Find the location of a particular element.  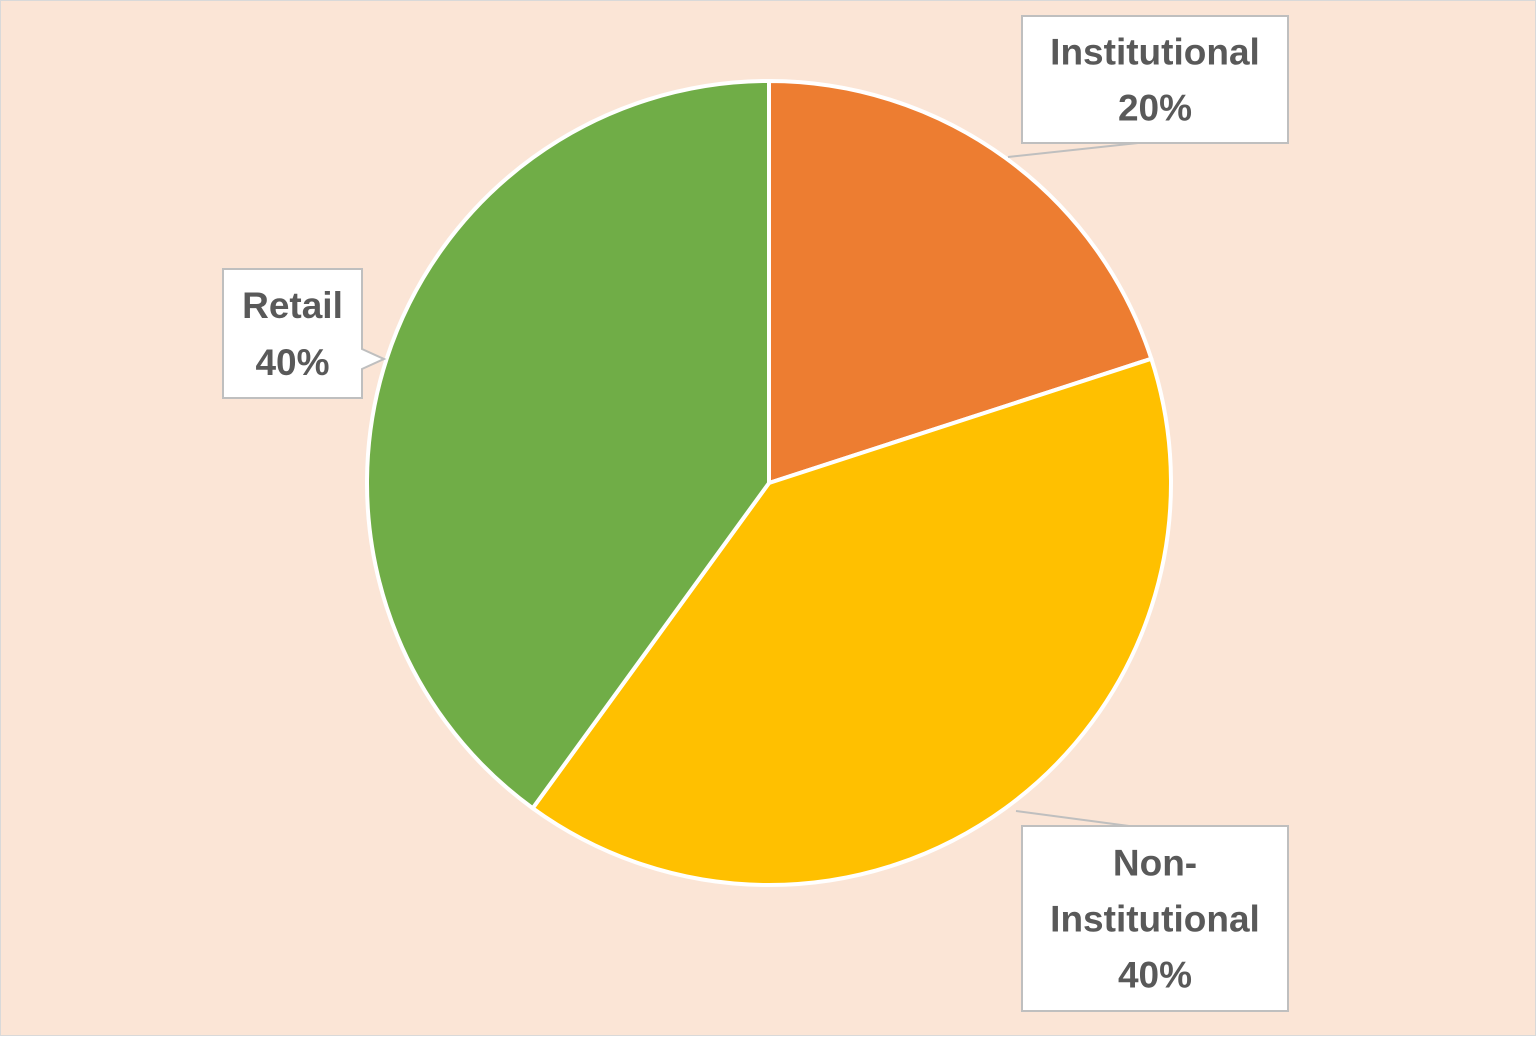

data-label-category: Retail is located at coordinates (292, 305).